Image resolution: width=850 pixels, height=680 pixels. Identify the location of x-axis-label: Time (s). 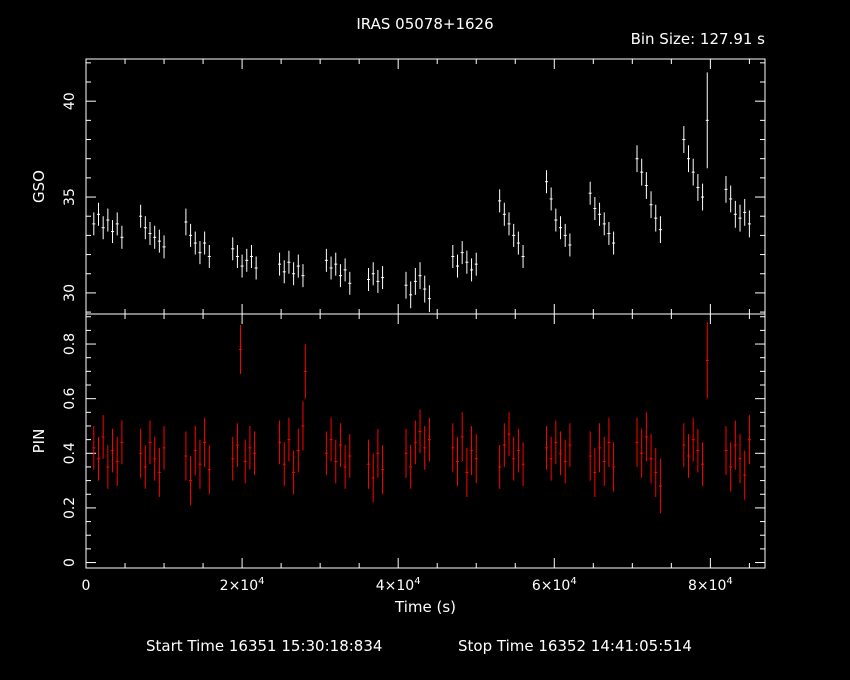
(425, 607).